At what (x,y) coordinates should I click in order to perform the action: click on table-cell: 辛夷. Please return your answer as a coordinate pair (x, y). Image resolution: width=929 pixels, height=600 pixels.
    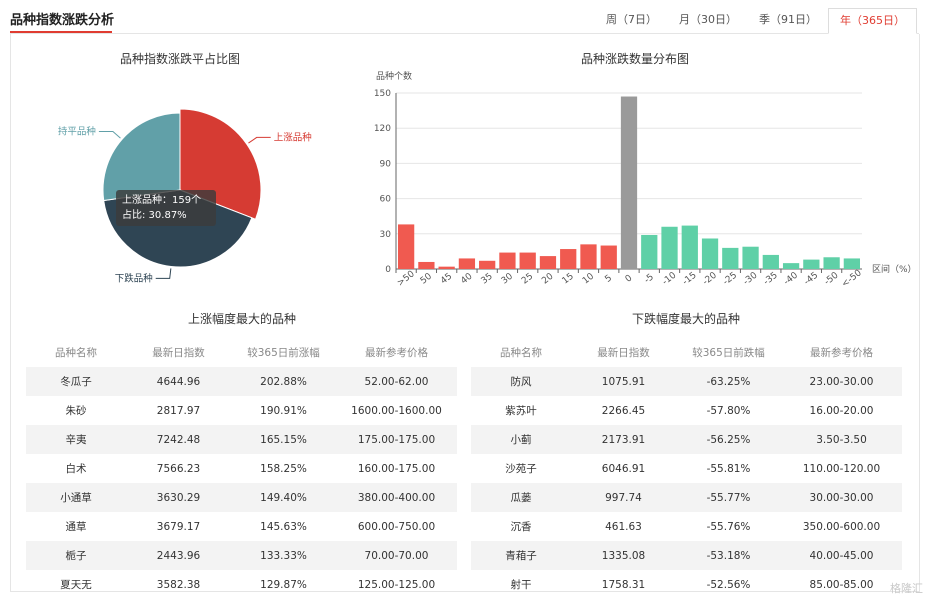
    Looking at the image, I should click on (76, 439).